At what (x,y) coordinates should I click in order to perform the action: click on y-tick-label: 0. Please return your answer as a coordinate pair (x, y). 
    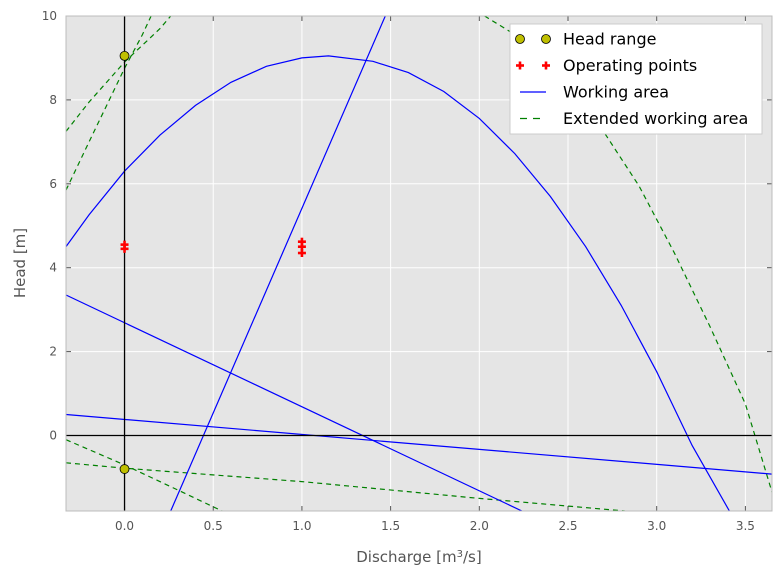
    Looking at the image, I should click on (53, 435).